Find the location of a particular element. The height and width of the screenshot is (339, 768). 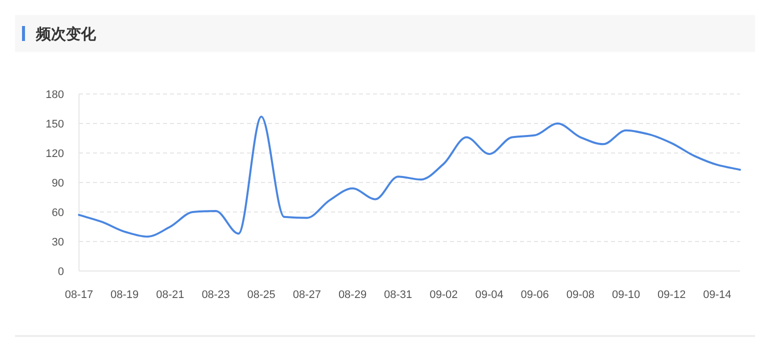

y-tick-label: 90 is located at coordinates (58, 184).